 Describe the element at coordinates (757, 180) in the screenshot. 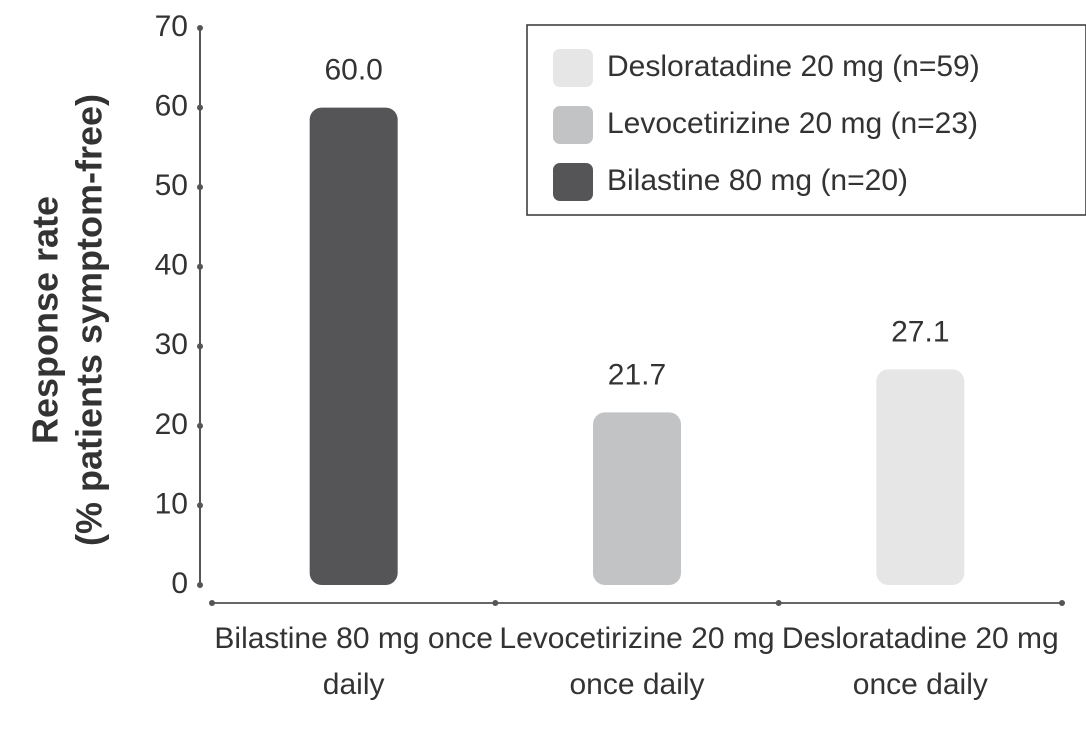

I see `legend-label: Bilastine 80 mg (n=20)` at that location.